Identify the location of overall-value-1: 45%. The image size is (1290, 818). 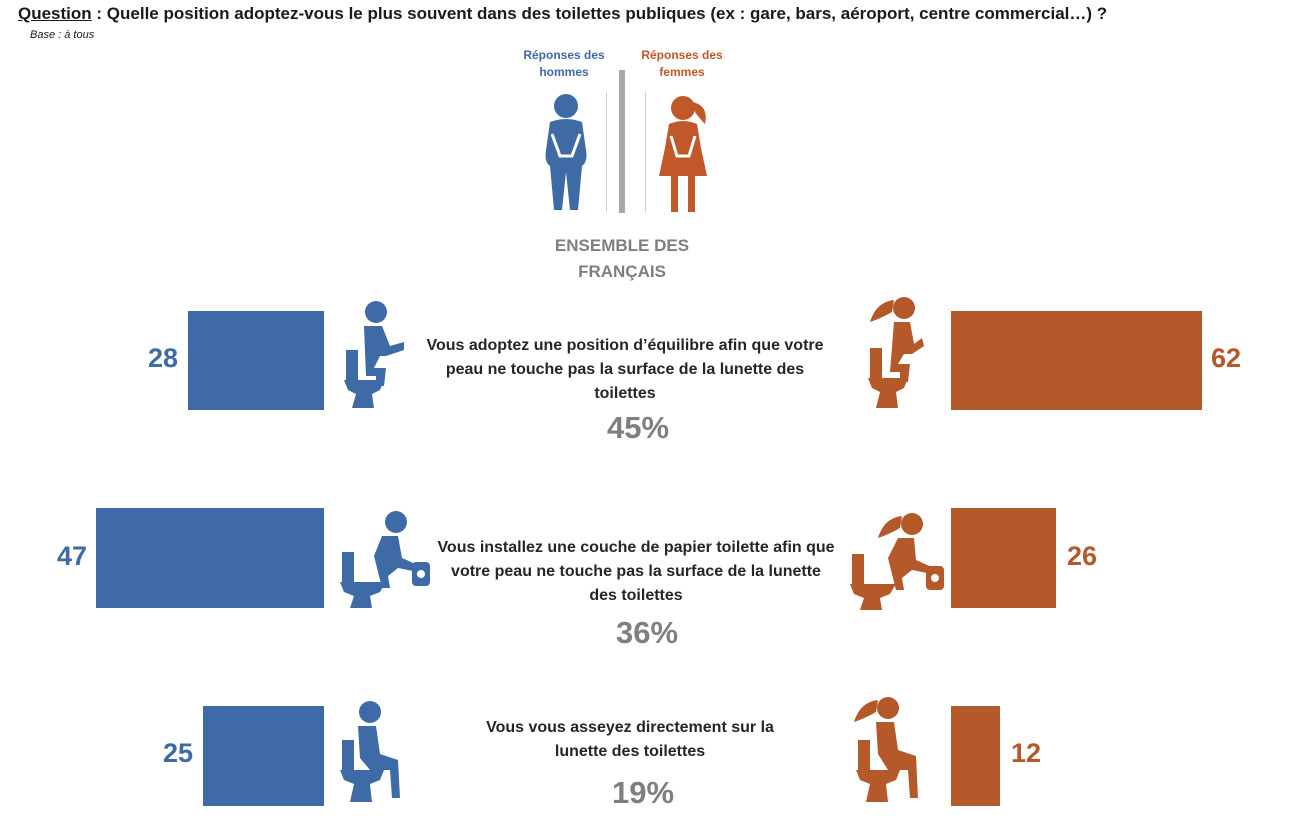
(638, 427).